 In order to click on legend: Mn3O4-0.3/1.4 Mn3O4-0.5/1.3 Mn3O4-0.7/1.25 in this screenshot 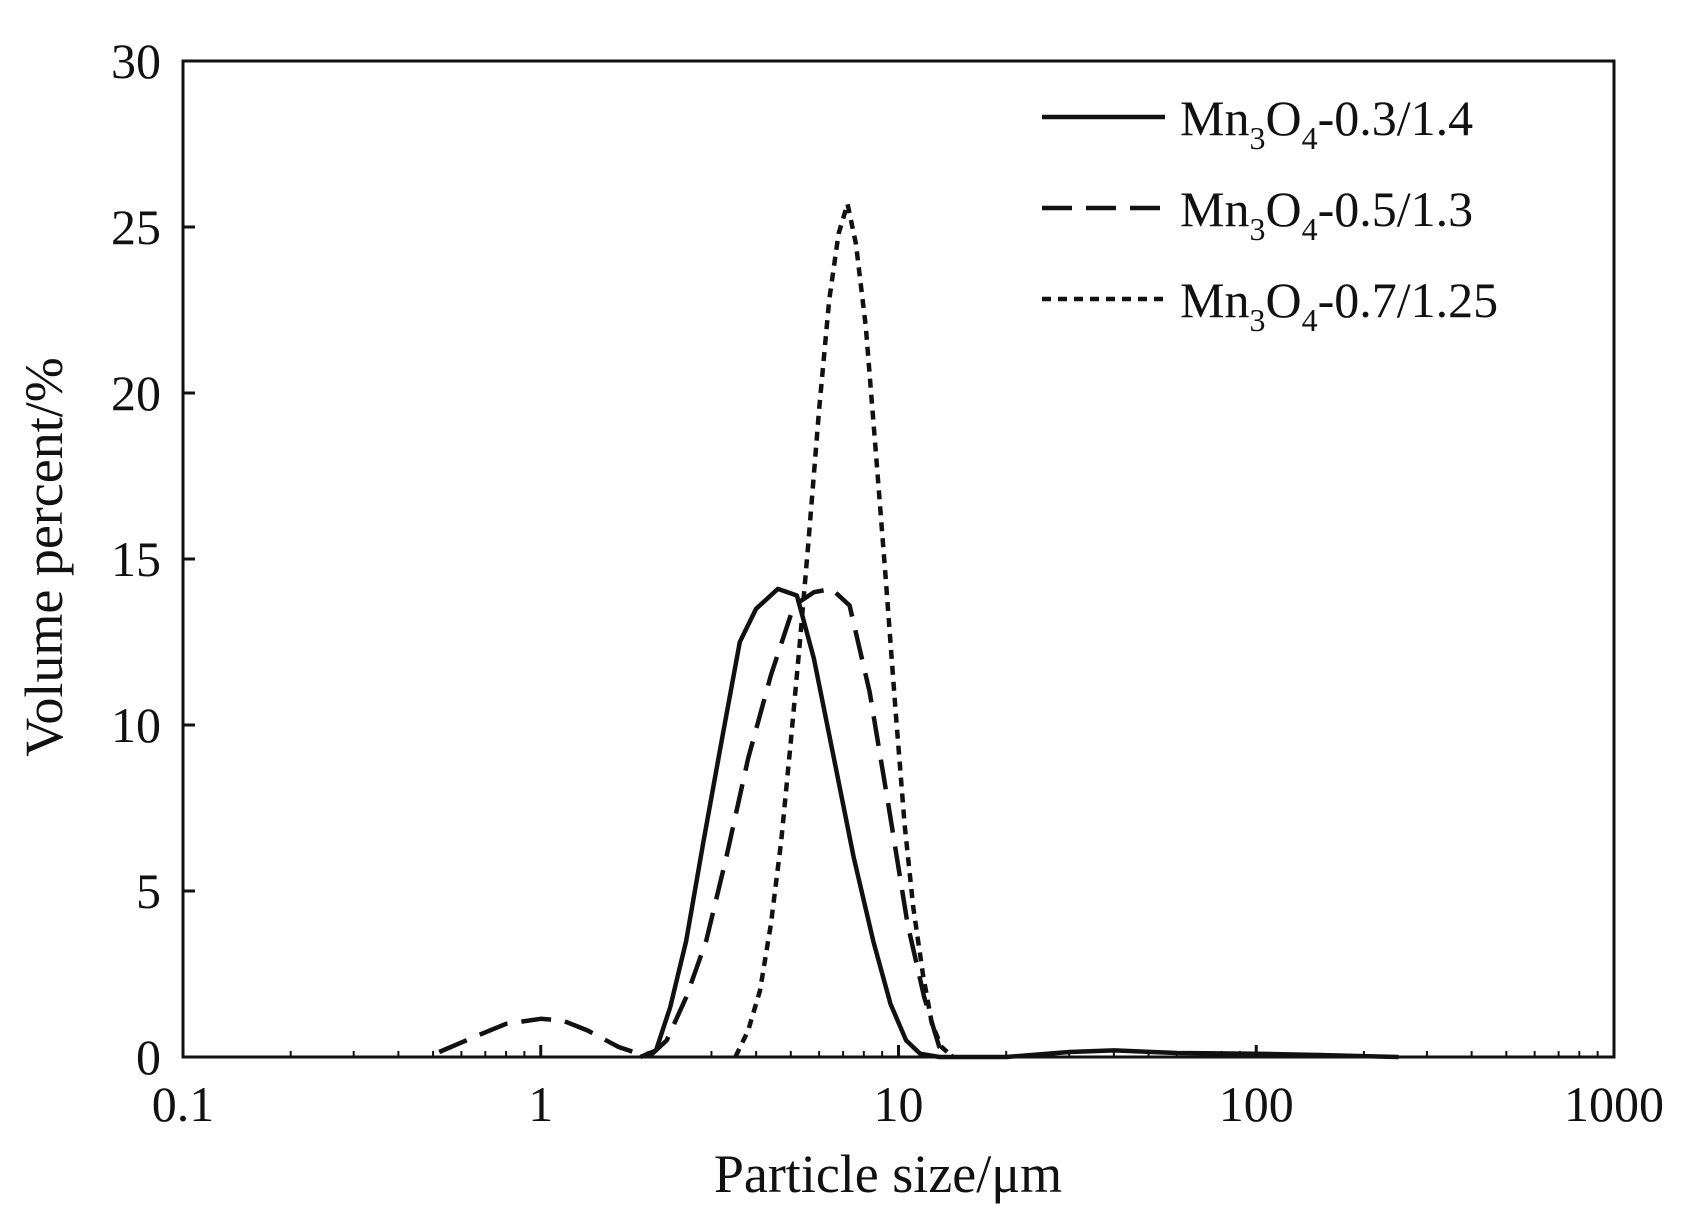, I will do `click(1270, 214)`.